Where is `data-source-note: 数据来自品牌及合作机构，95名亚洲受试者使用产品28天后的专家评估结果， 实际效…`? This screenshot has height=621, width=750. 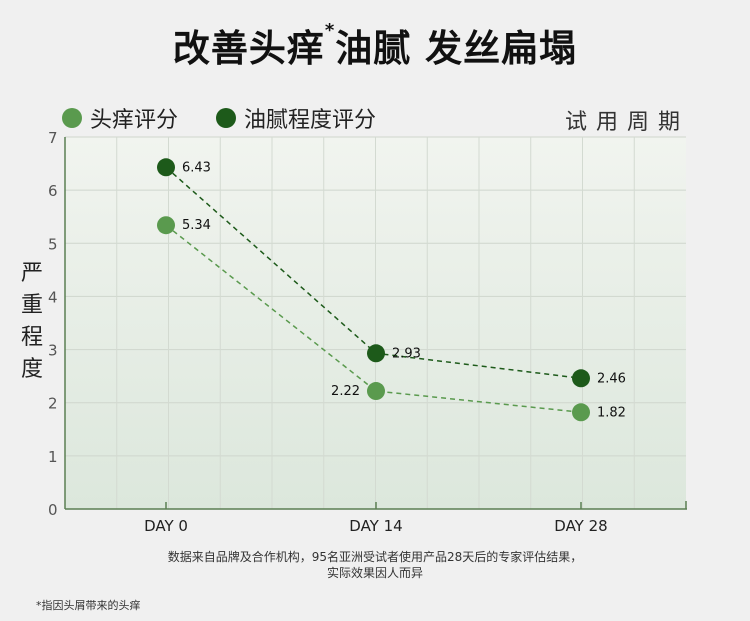 data-source-note: 数据来自品牌及合作机构，95名亚洲受试者使用产品28天后的专家评估结果， 实际效… is located at coordinates (375, 565).